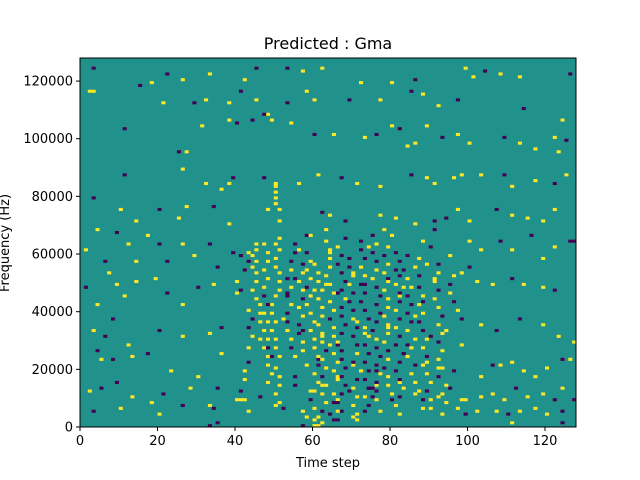 The width and height of the screenshot is (640, 480). Describe the element at coordinates (69, 428) in the screenshot. I see `y-tick-label: 0` at that location.